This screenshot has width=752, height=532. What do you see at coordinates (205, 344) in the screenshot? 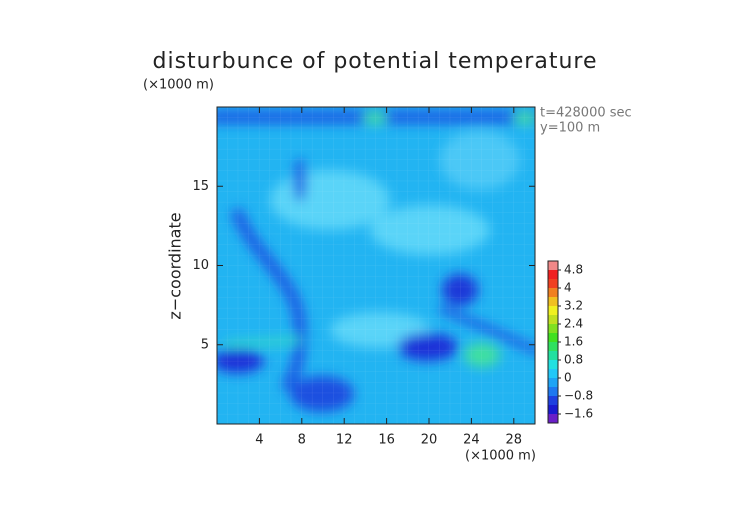
I see `y-tick-label: 5` at bounding box center [205, 344].